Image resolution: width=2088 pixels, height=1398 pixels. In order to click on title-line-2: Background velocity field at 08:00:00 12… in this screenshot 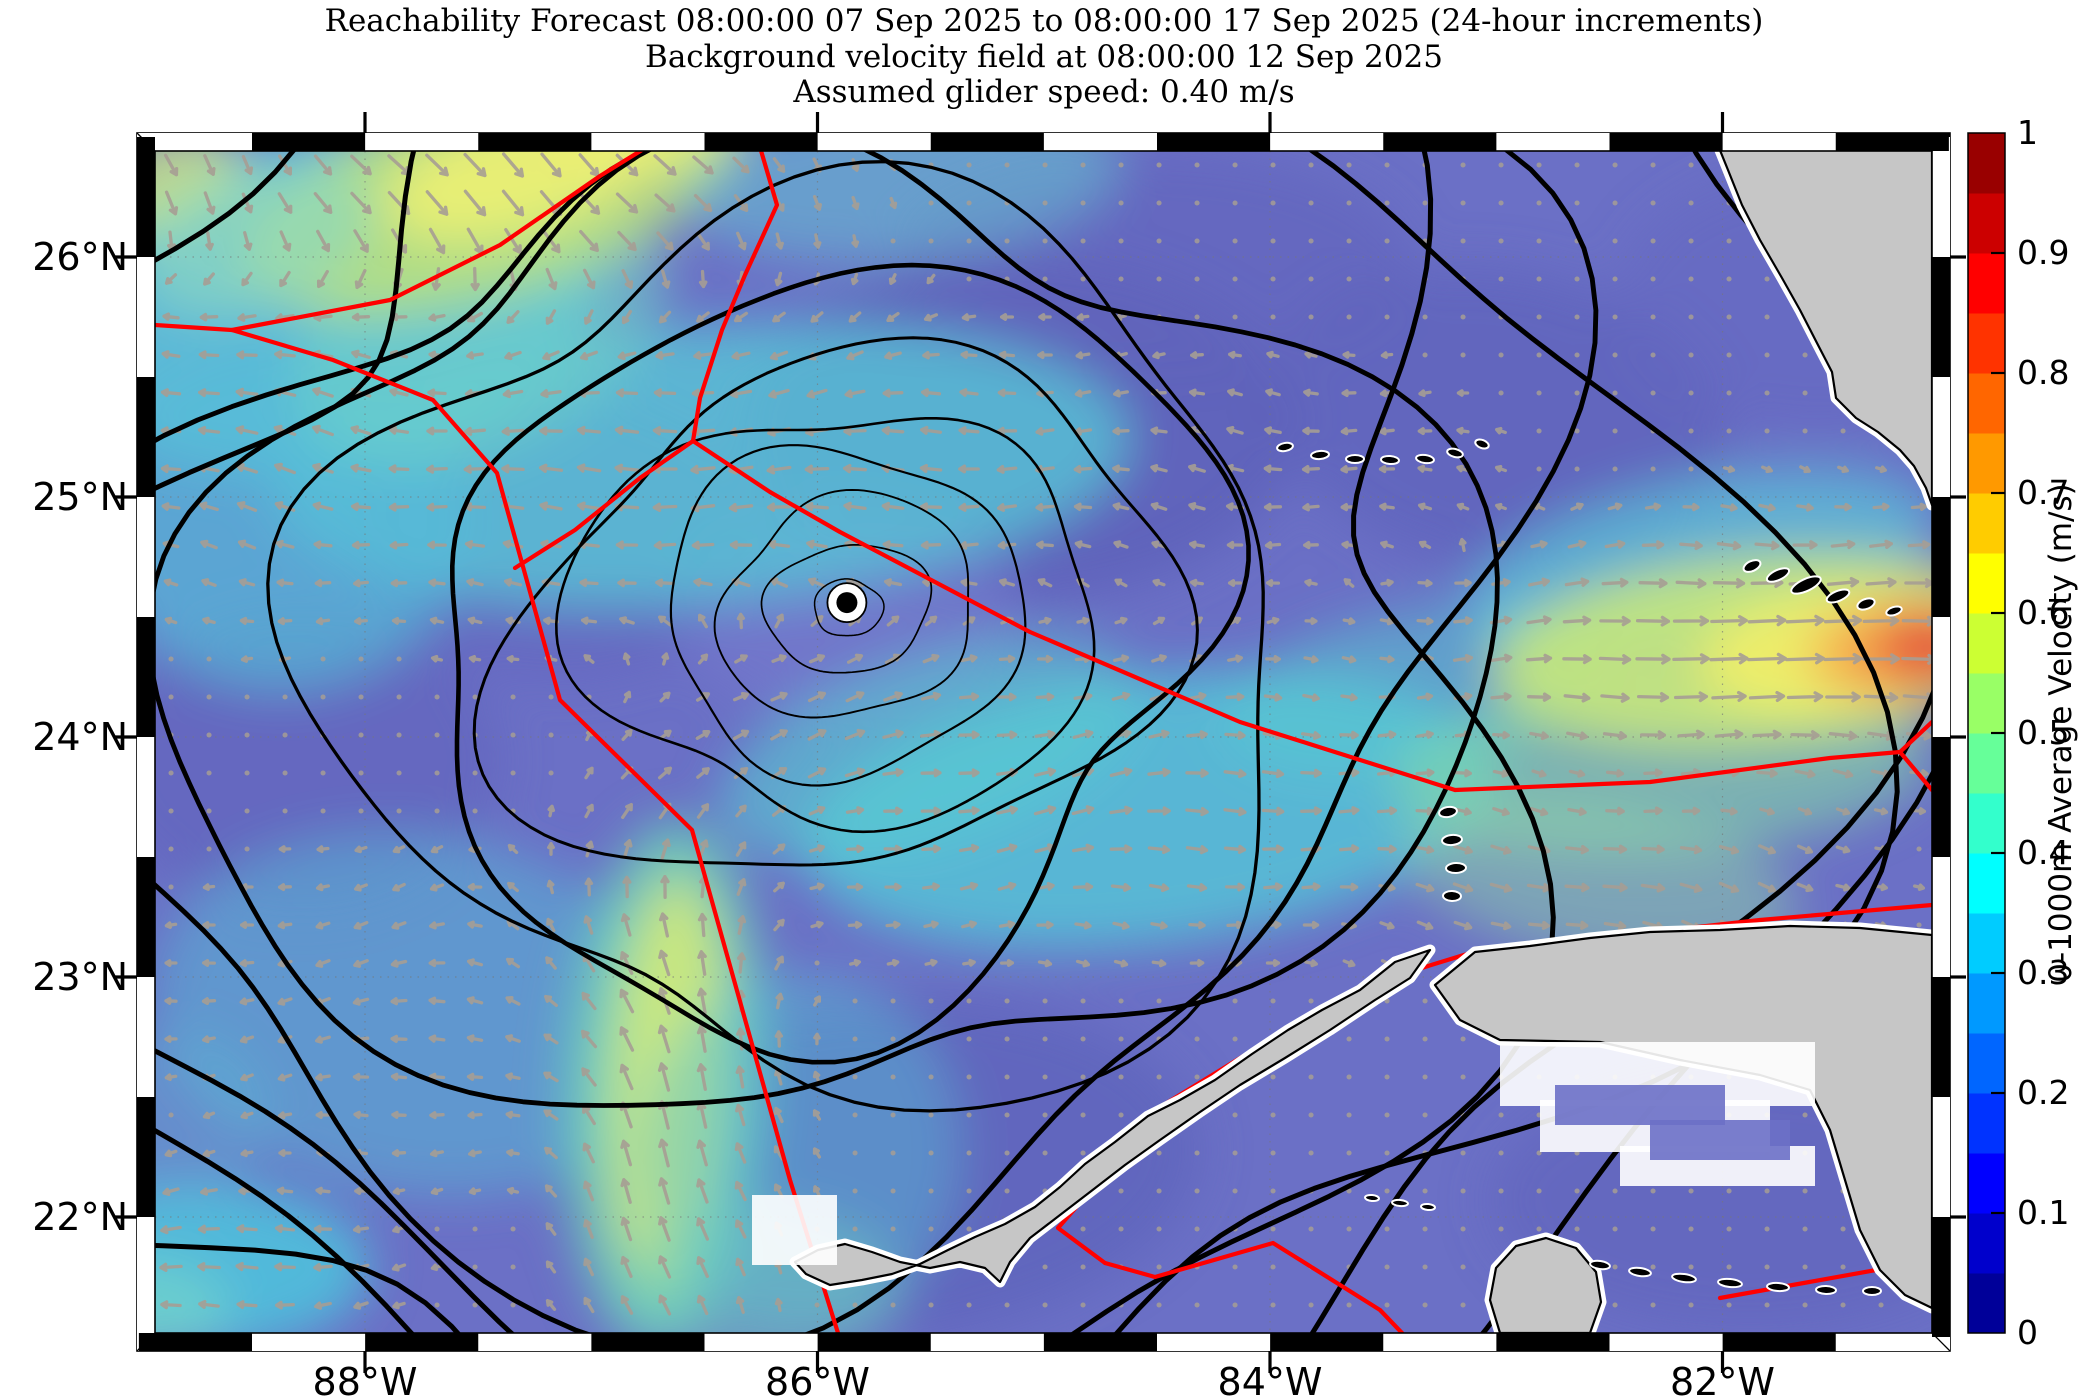, I will do `click(1044, 57)`.